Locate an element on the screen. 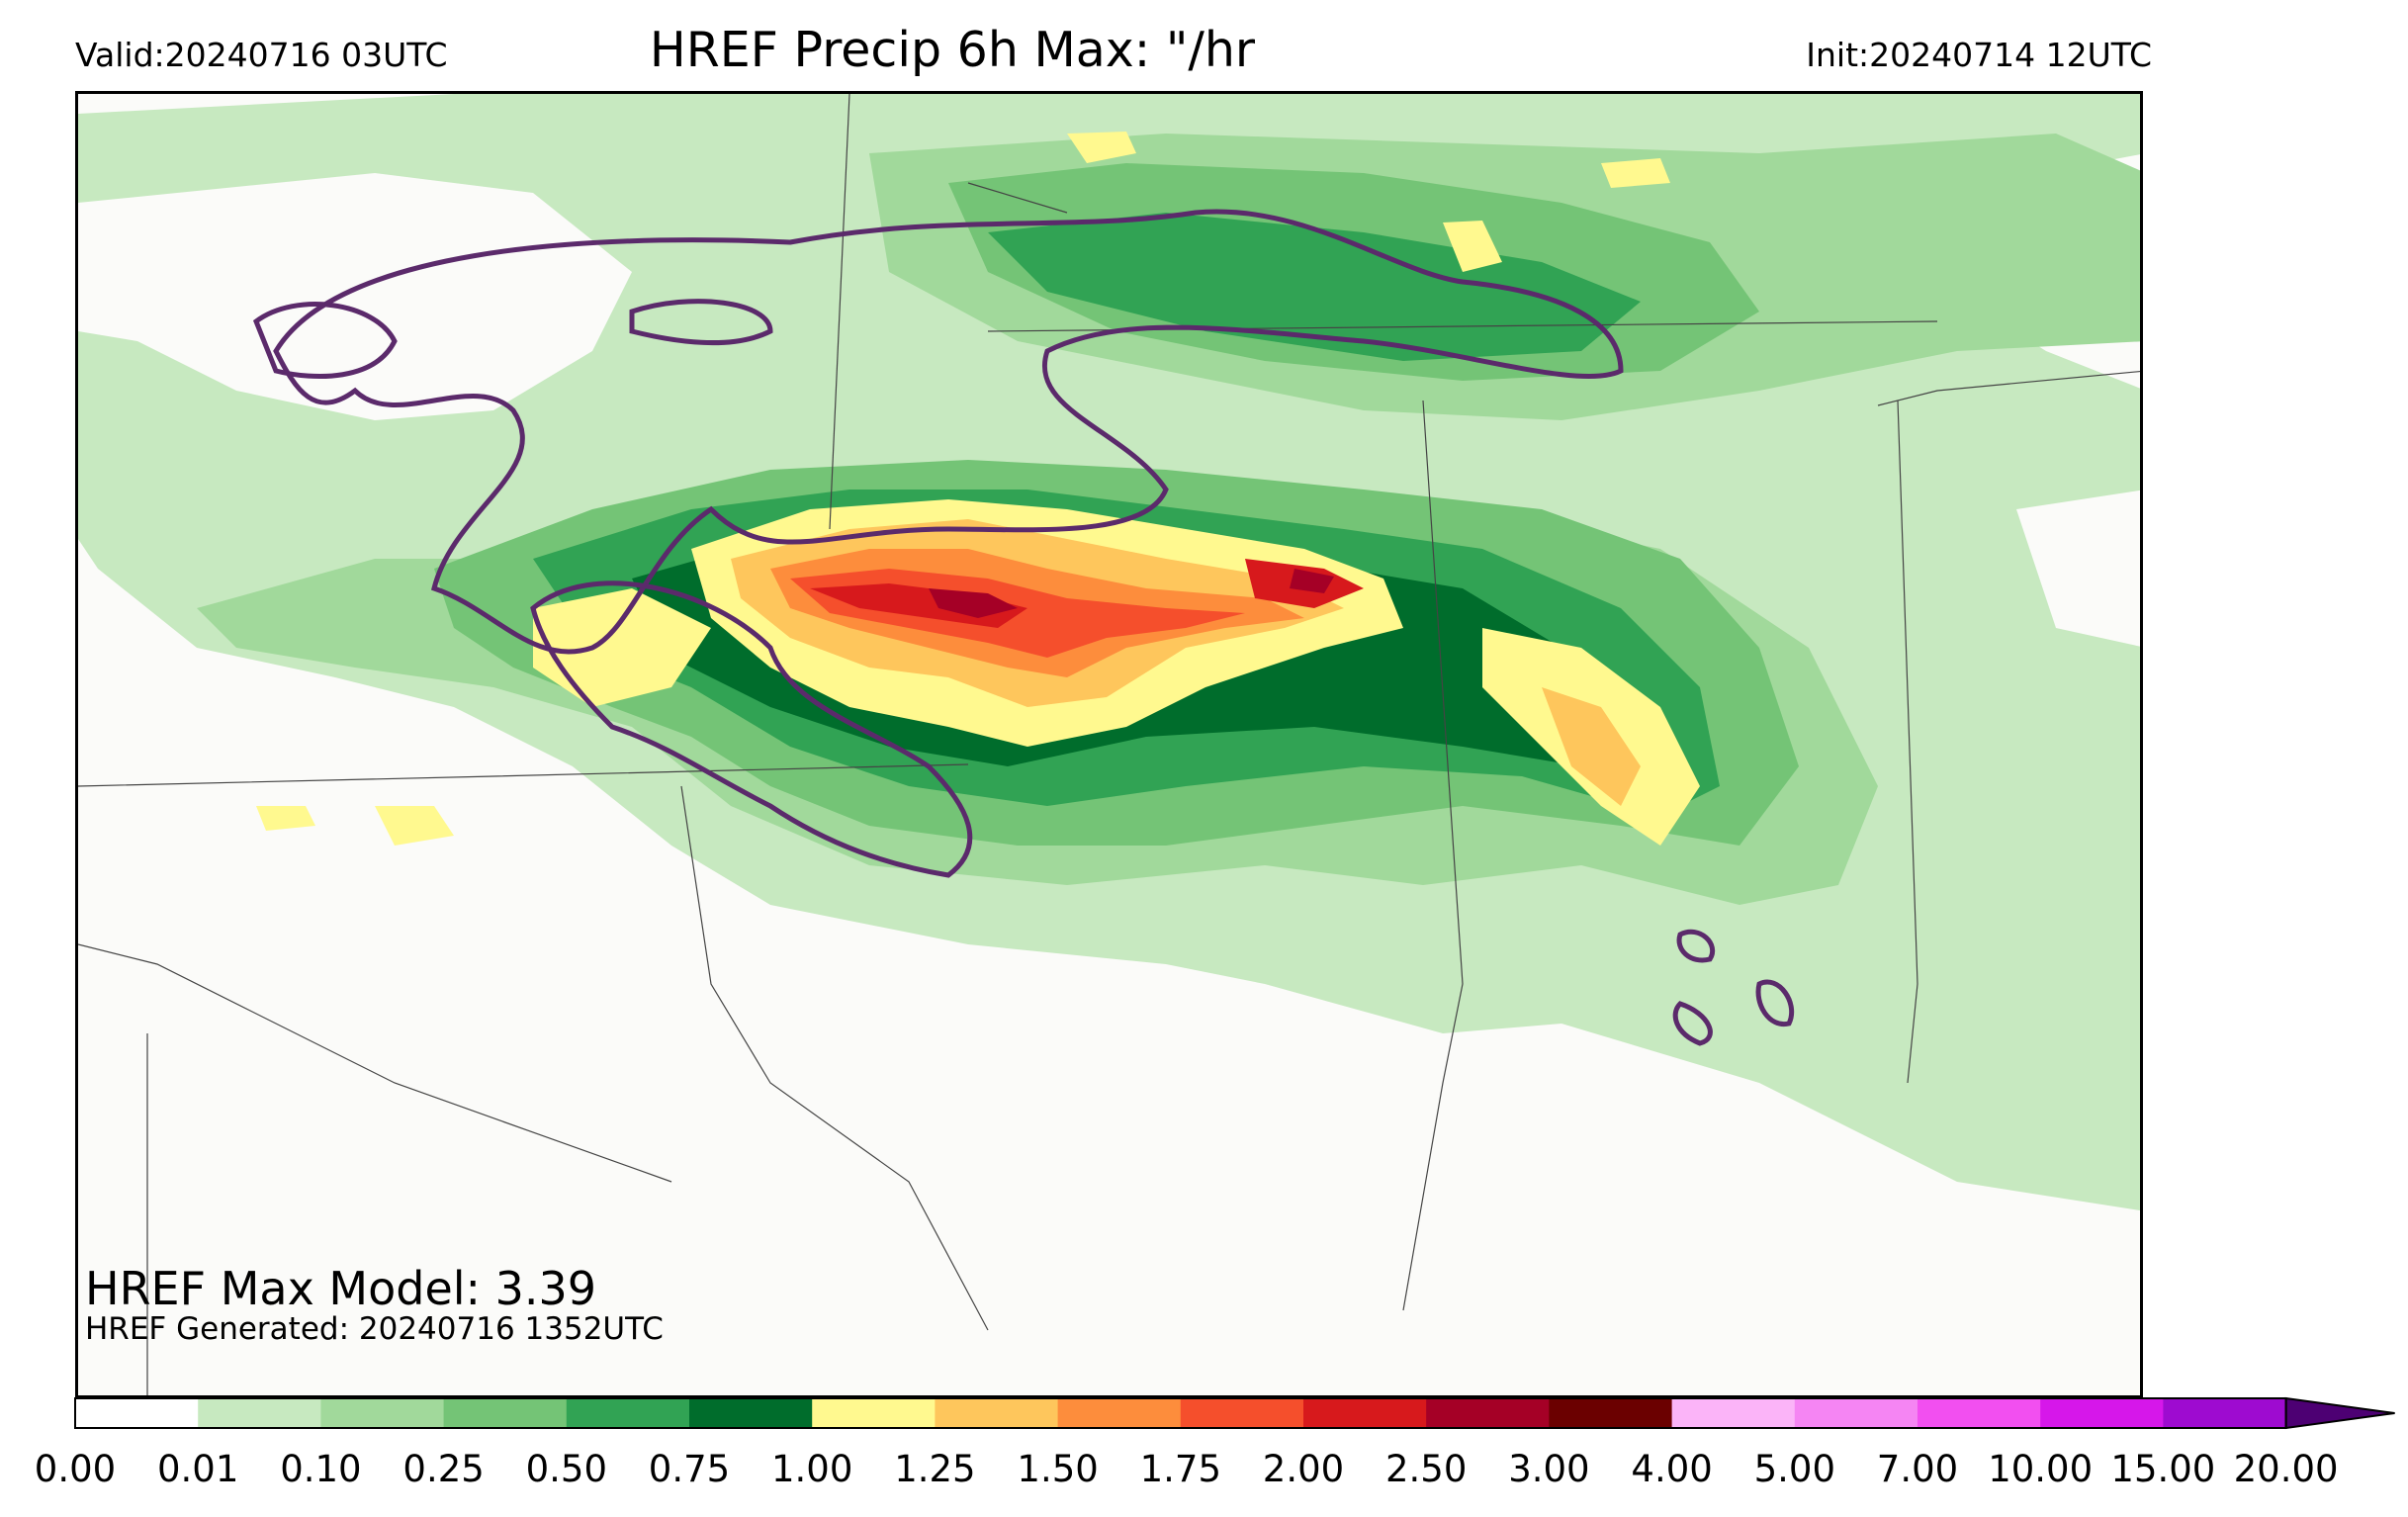  map-title: HREF Precip 6h Max: "/hr is located at coordinates (952, 50).